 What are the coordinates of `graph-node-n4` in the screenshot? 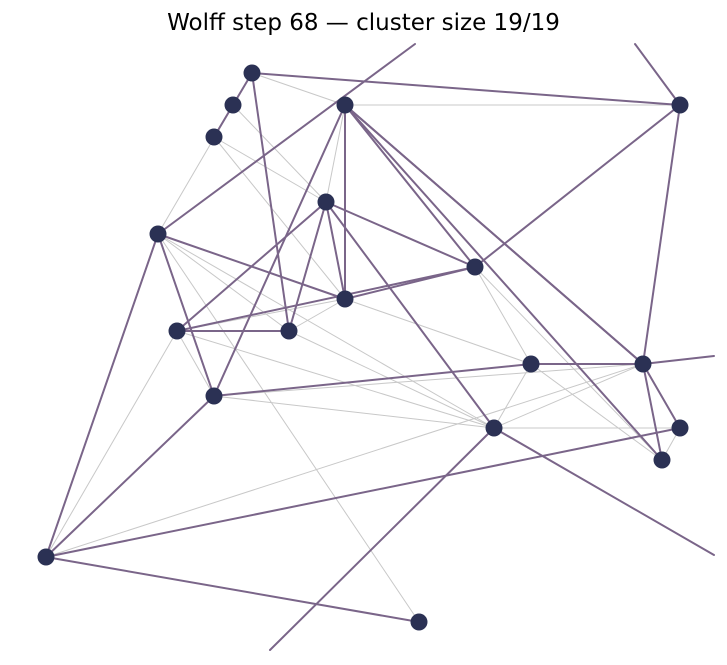 It's located at (680, 105).